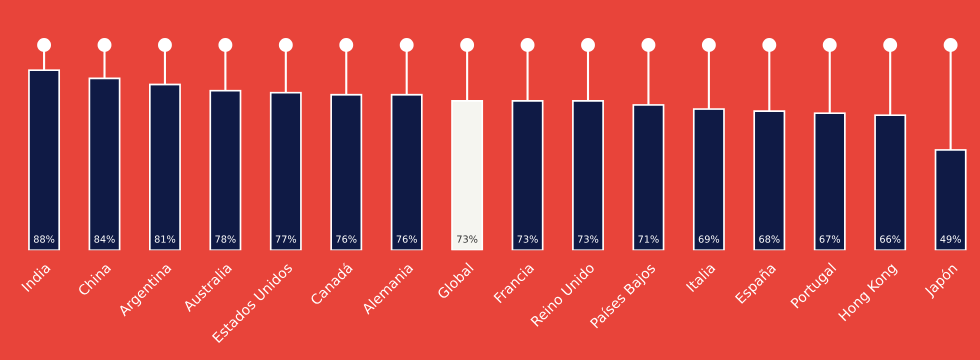  Describe the element at coordinates (165, 239) in the screenshot. I see `data-label: 81%` at that location.